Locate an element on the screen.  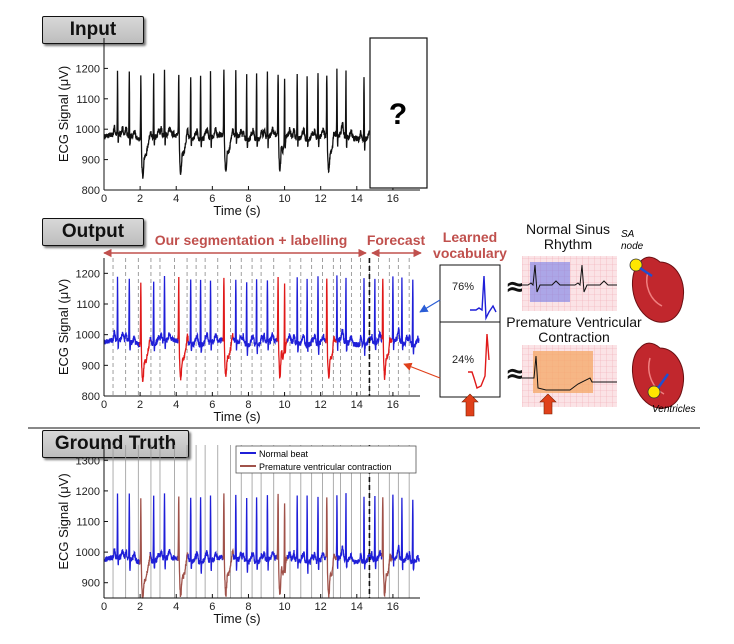
pvc-title-line2: Contraction is located at coordinates (574, 337).